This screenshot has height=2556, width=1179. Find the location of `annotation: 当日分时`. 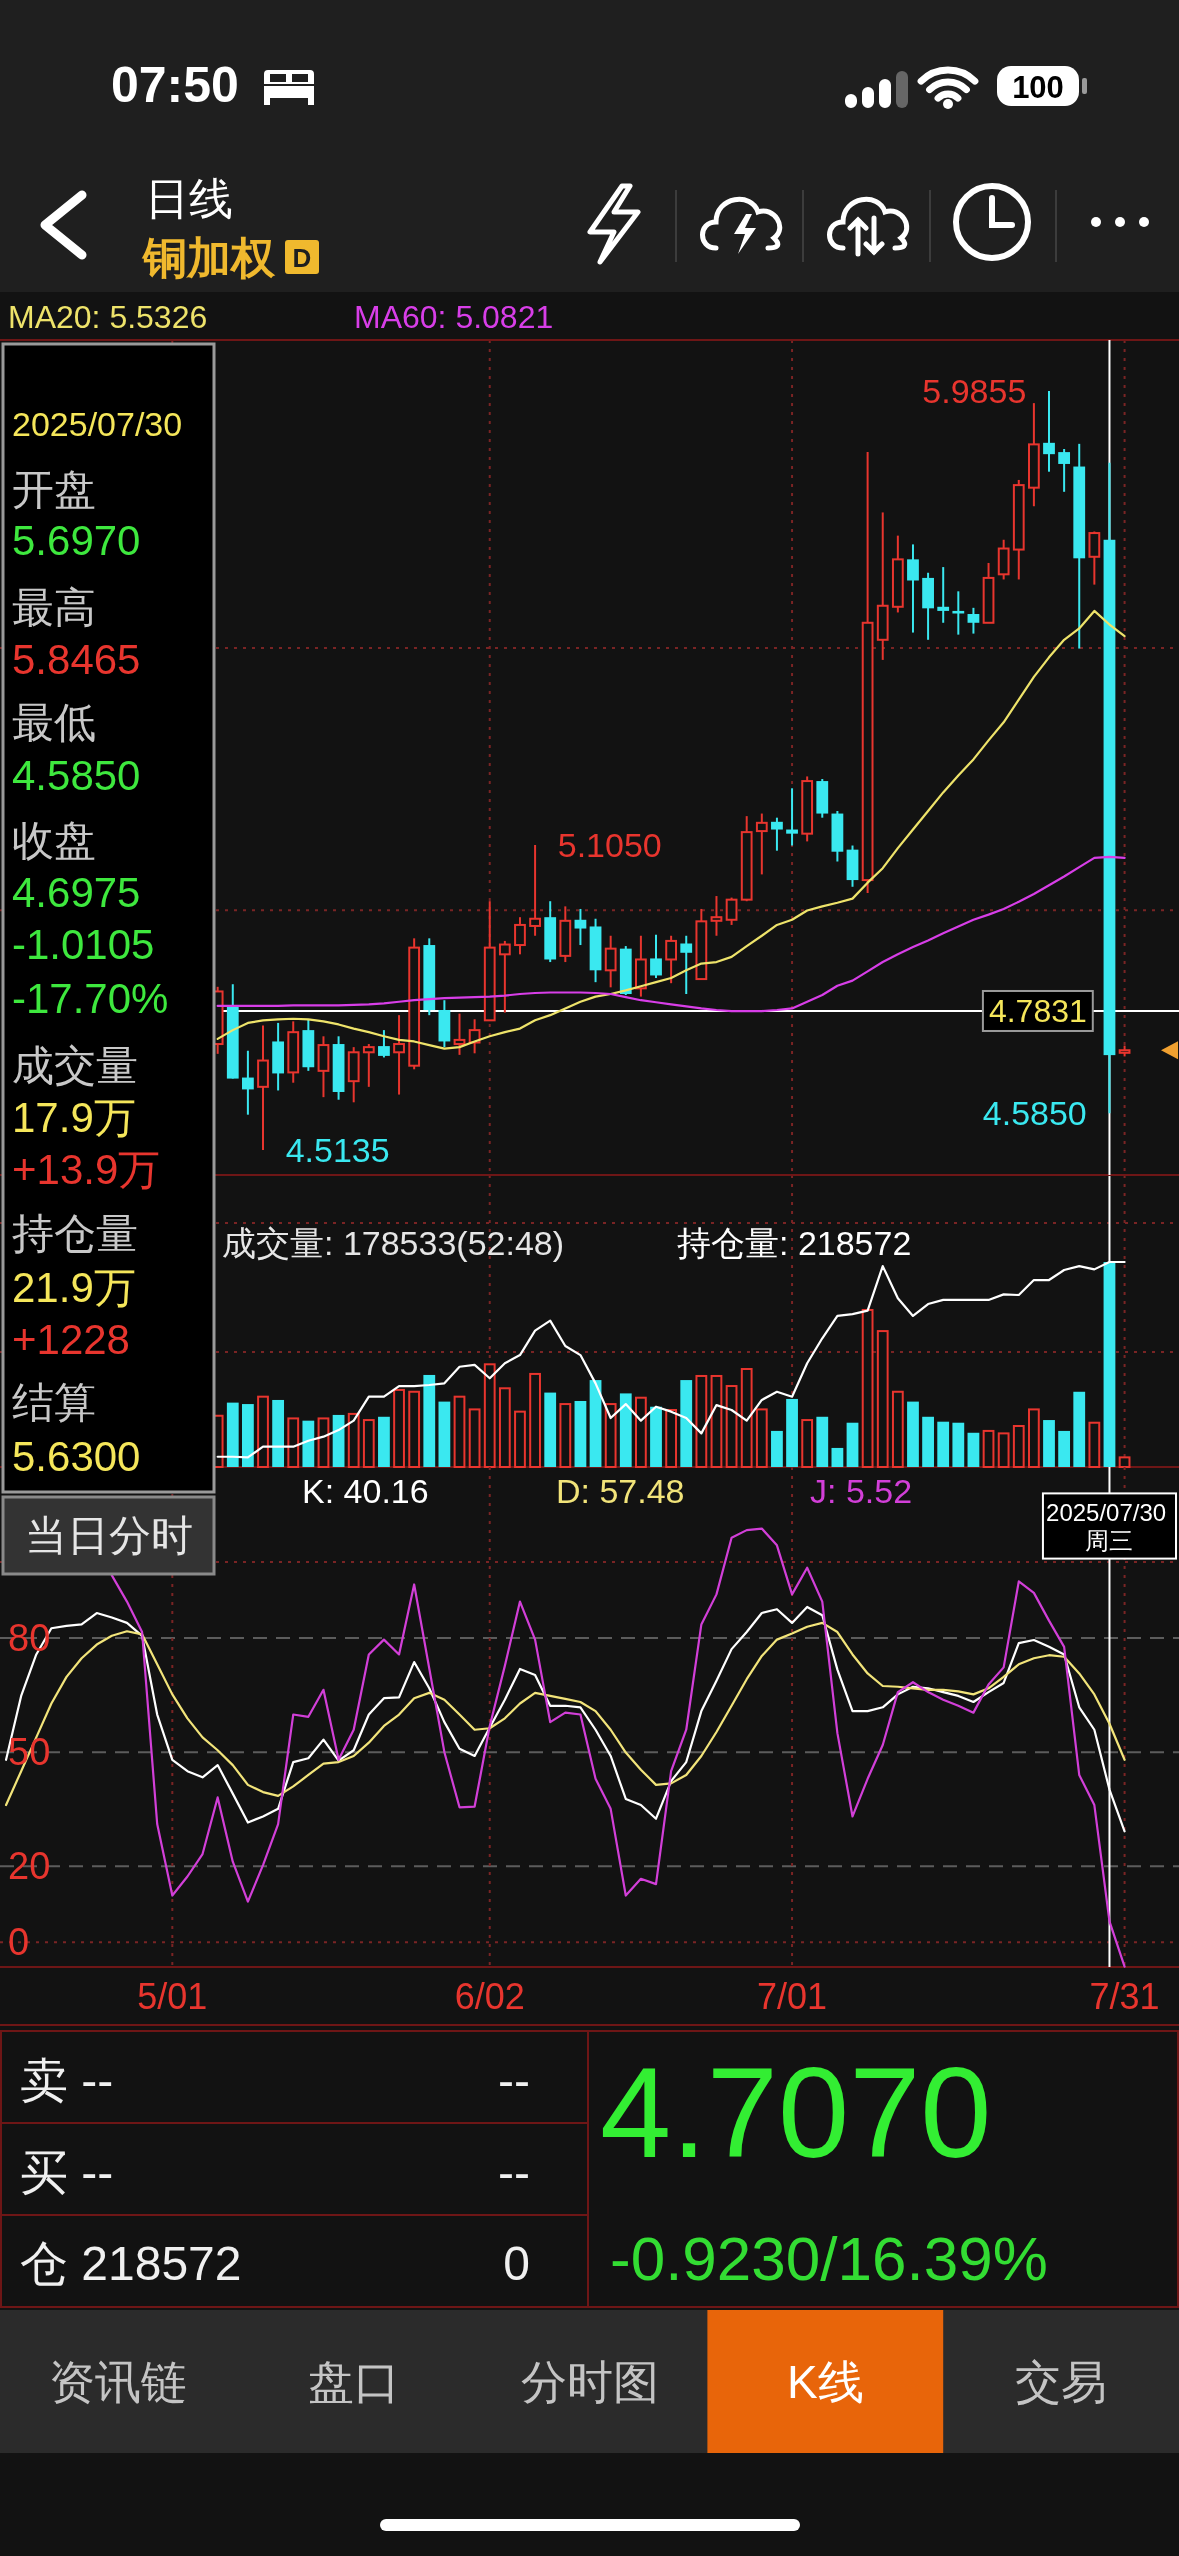

annotation: 当日分时 is located at coordinates (108, 1535).